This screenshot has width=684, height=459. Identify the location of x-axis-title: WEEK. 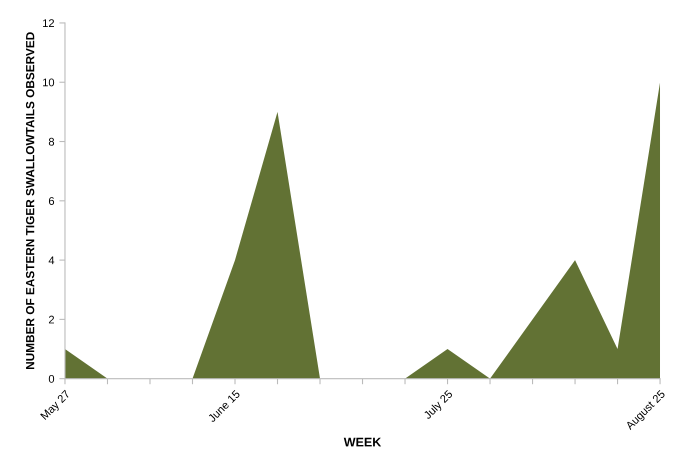
(363, 442).